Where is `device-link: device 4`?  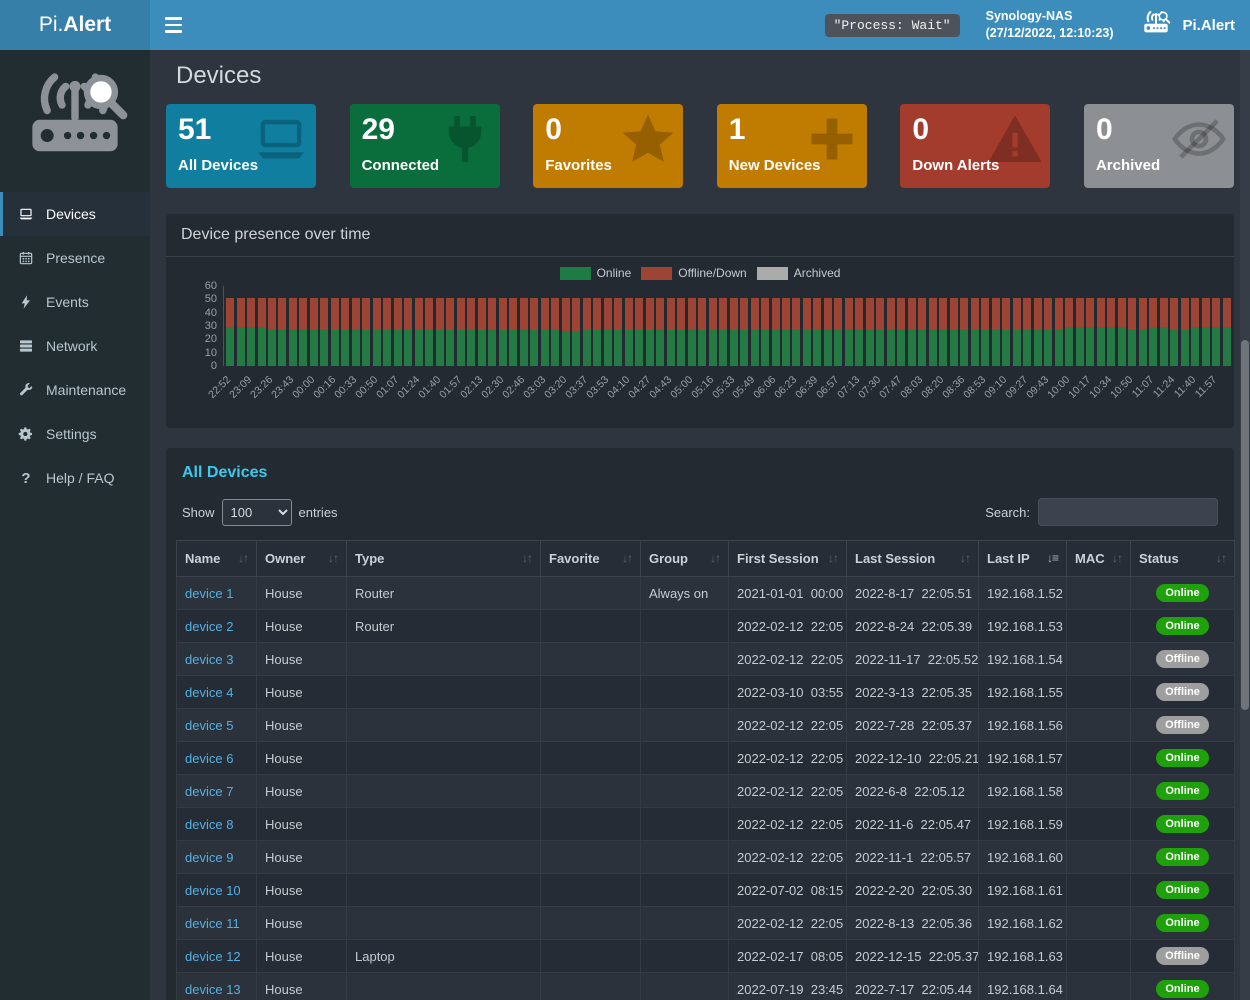
device-link: device 4 is located at coordinates (209, 692).